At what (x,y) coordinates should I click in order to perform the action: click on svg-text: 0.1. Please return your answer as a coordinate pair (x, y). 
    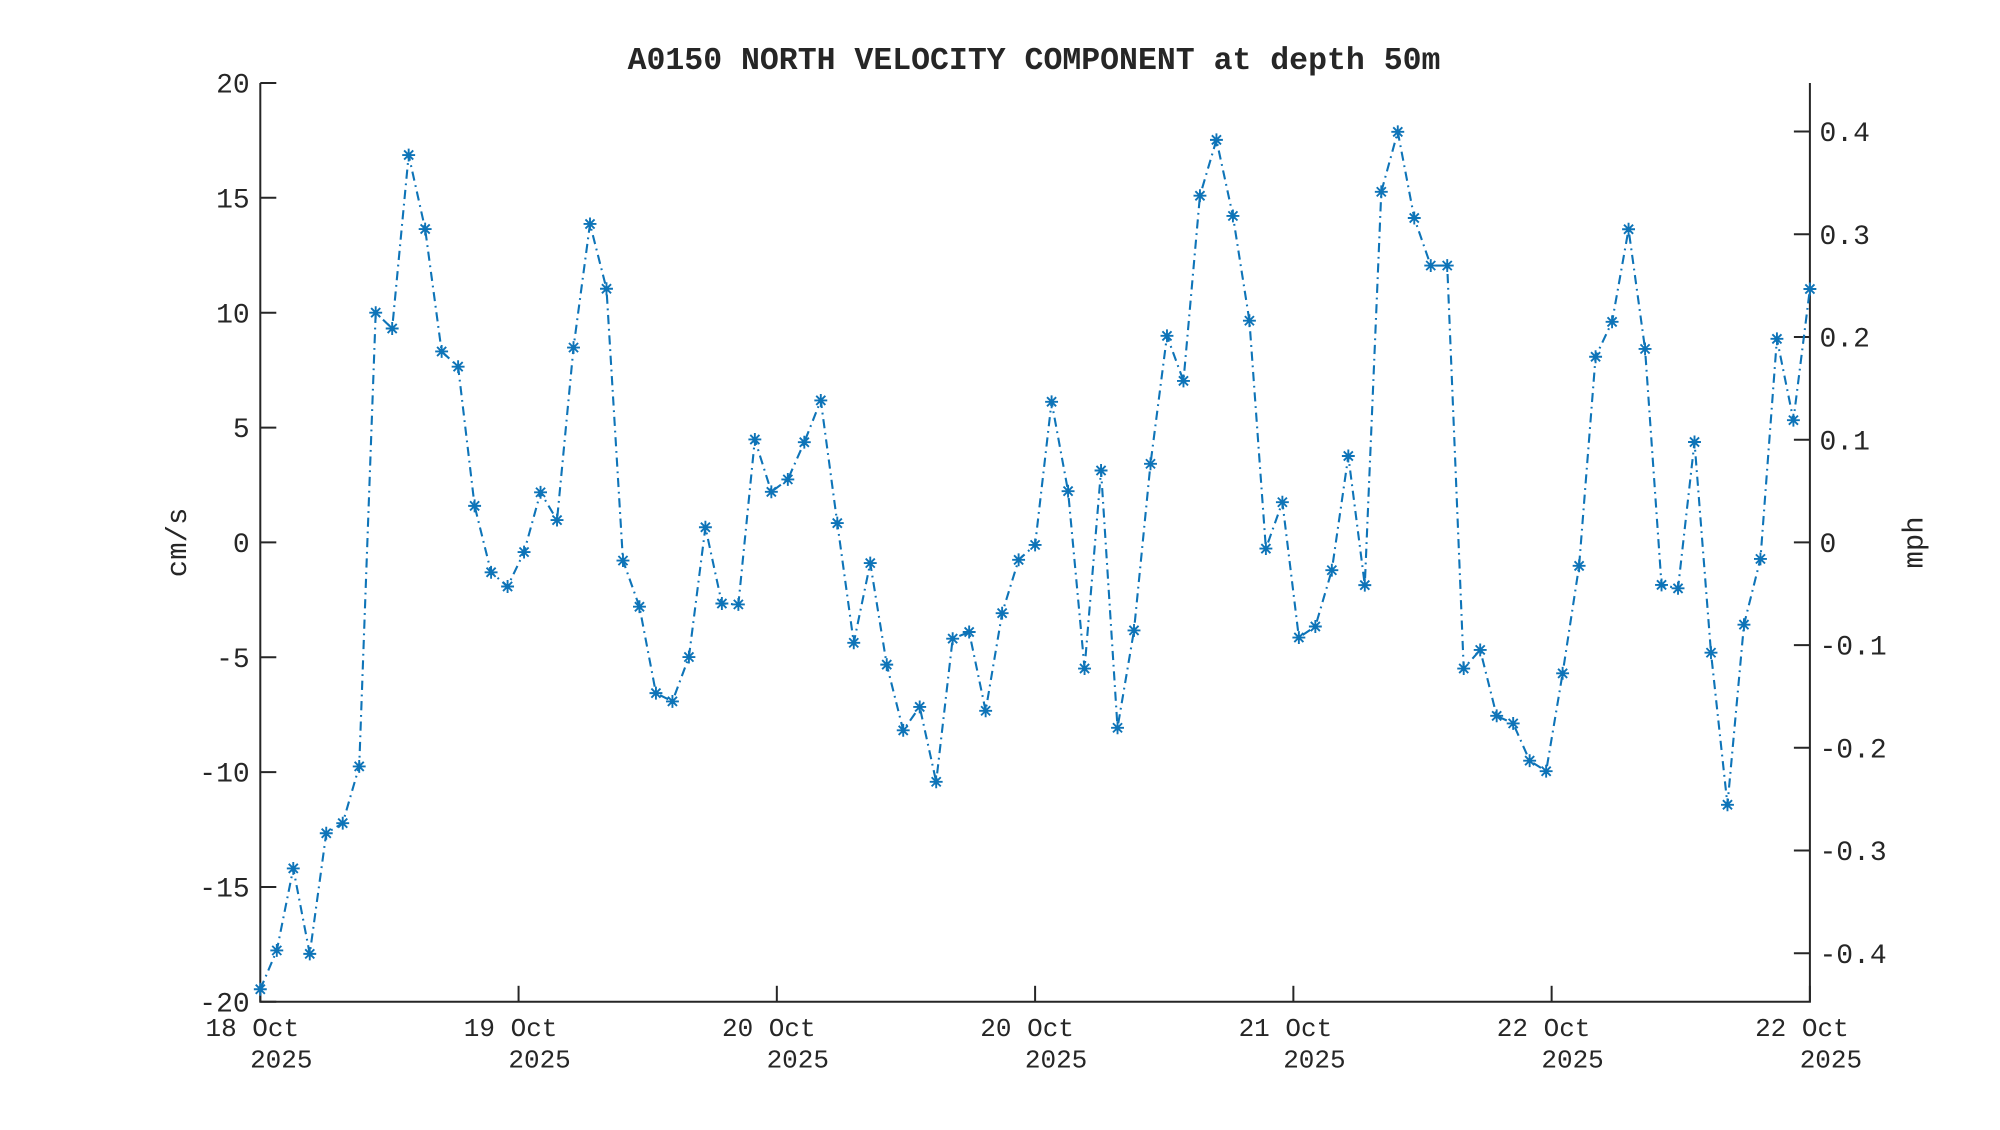
    Looking at the image, I should click on (1845, 442).